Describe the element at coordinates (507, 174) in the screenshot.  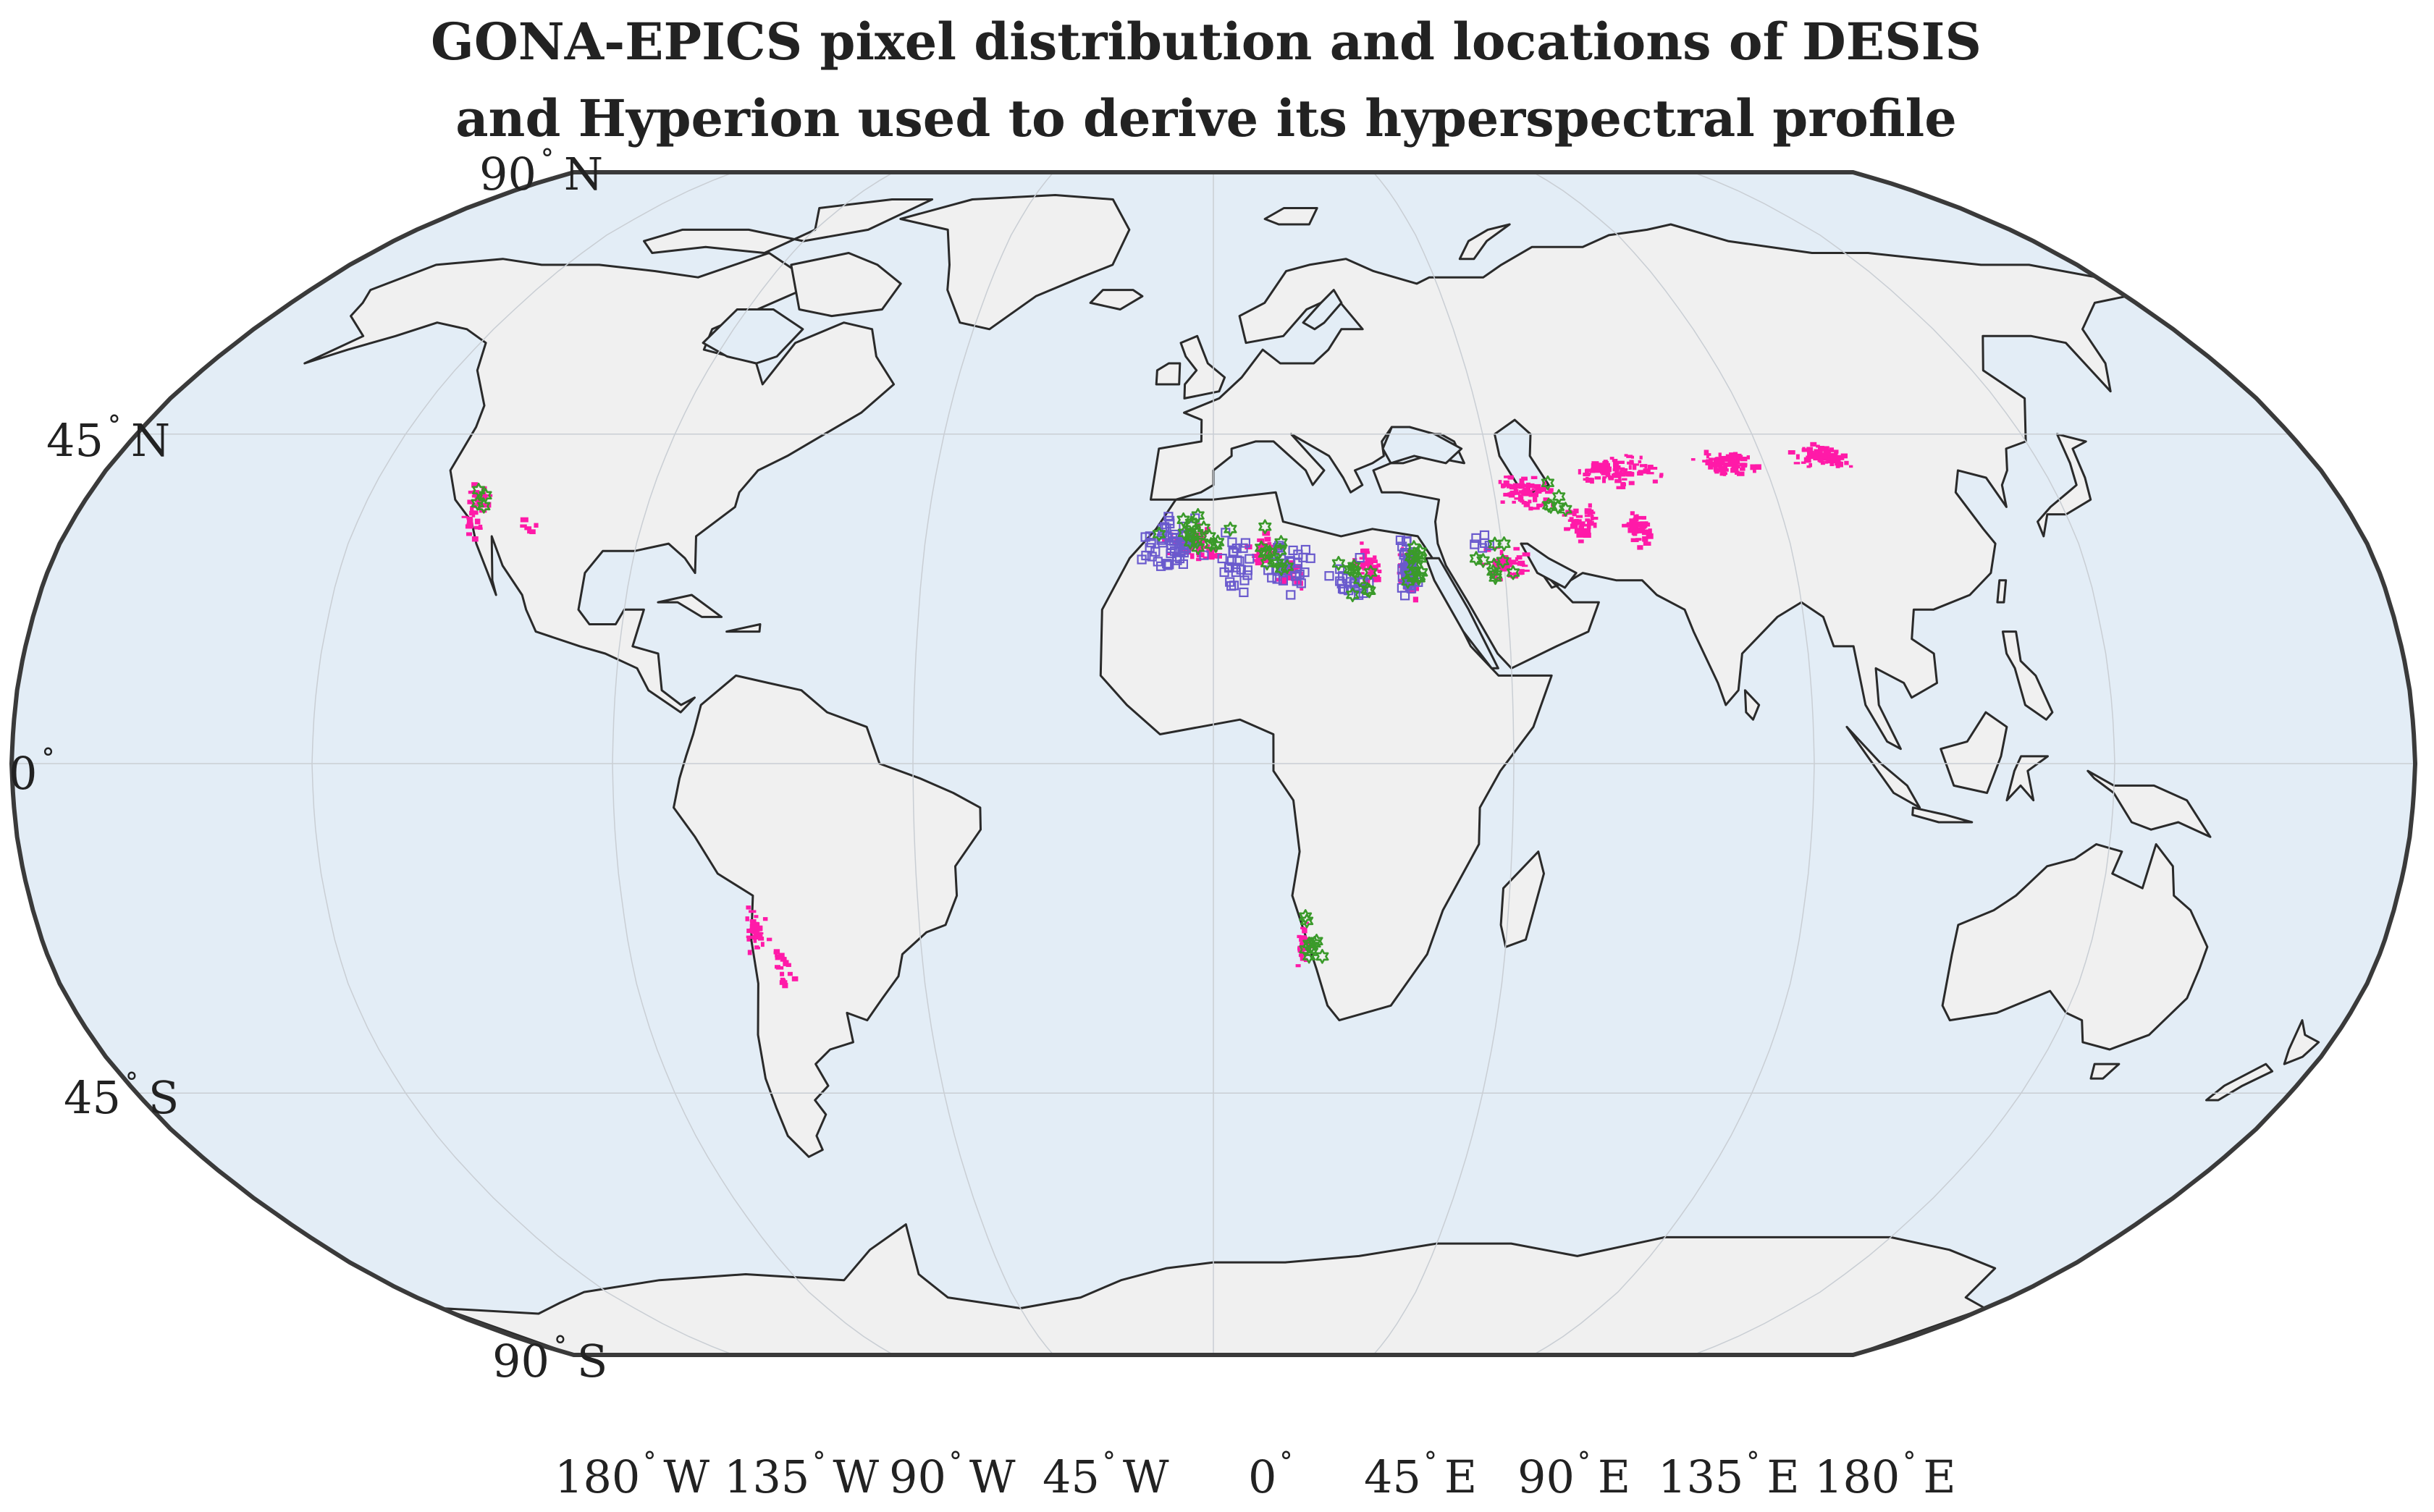
I see `lat-label-value: 90` at that location.